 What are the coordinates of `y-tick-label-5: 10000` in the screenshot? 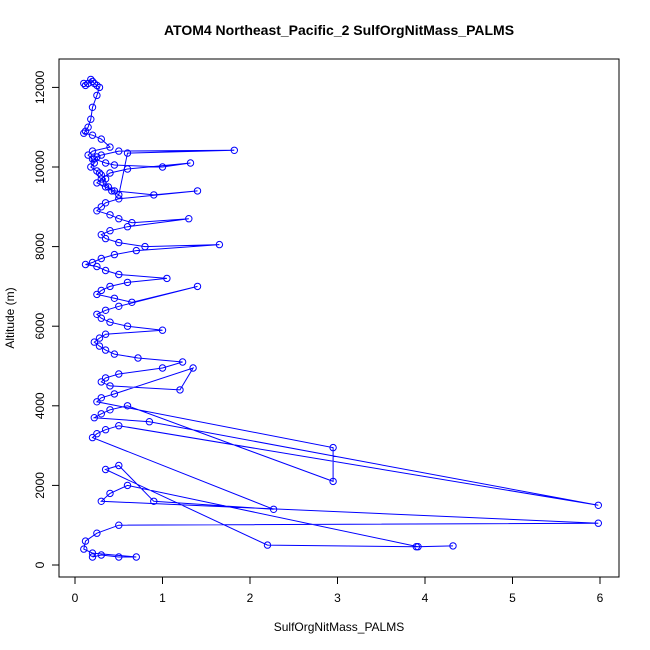 It's located at (40, 167).